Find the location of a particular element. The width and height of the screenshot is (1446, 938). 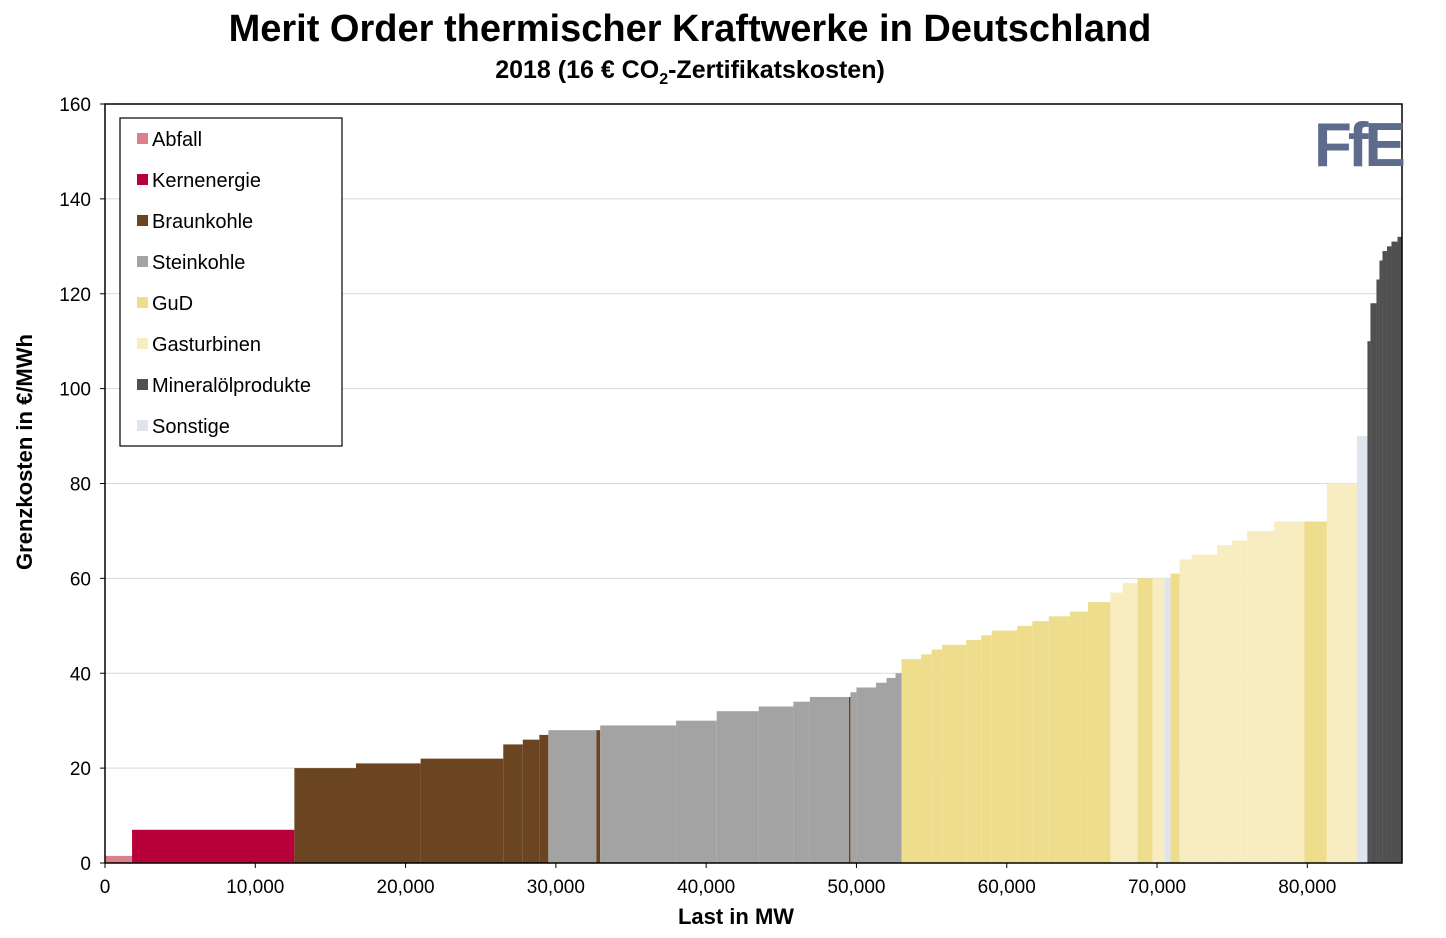

y-axis-ticks: 0 20 40 60 80 100 120 140 160 is located at coordinates (82, 485).